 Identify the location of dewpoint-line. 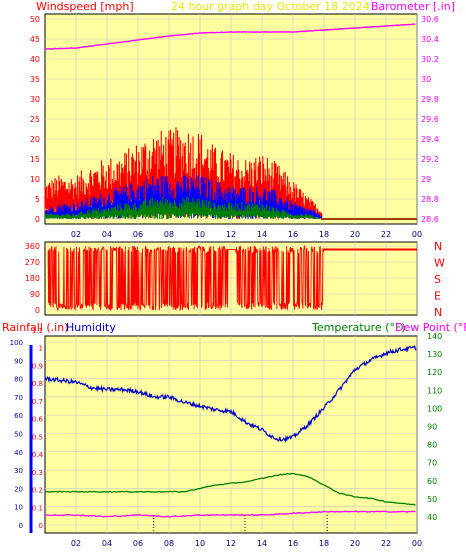
(230, 514).